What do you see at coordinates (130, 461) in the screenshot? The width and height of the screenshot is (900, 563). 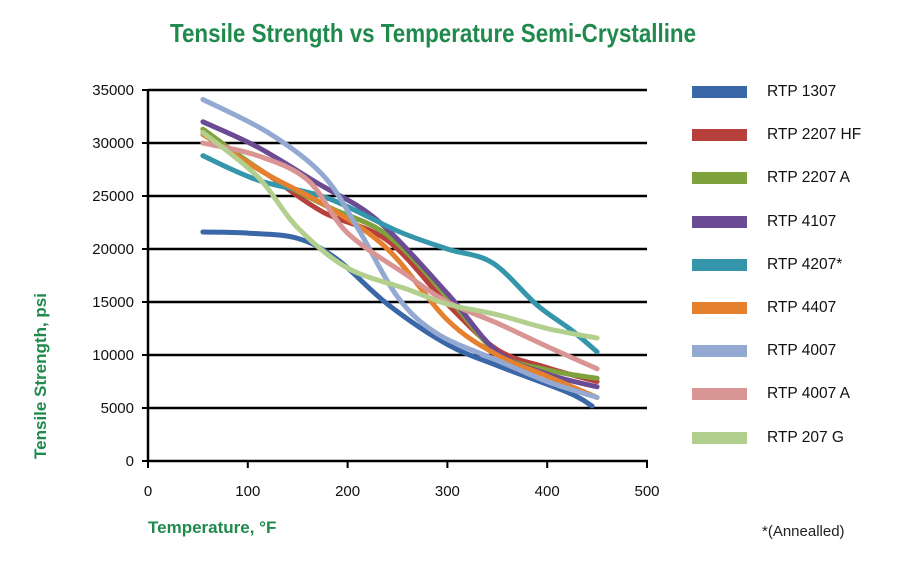 I see `y-tick-label: 0` at bounding box center [130, 461].